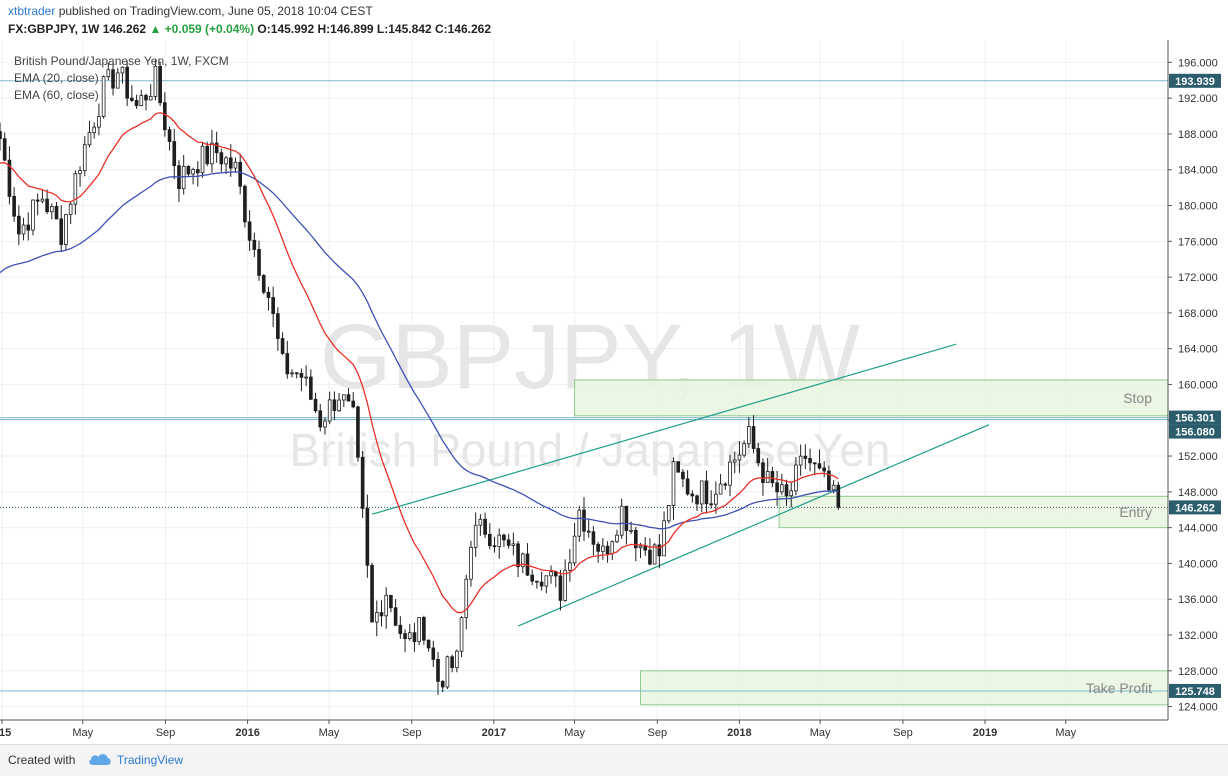  I want to click on zone-box, so click(973, 512).